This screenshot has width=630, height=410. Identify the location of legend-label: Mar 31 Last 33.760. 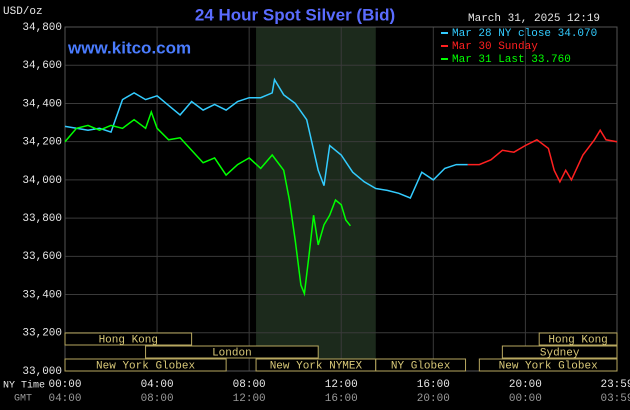
(511, 60).